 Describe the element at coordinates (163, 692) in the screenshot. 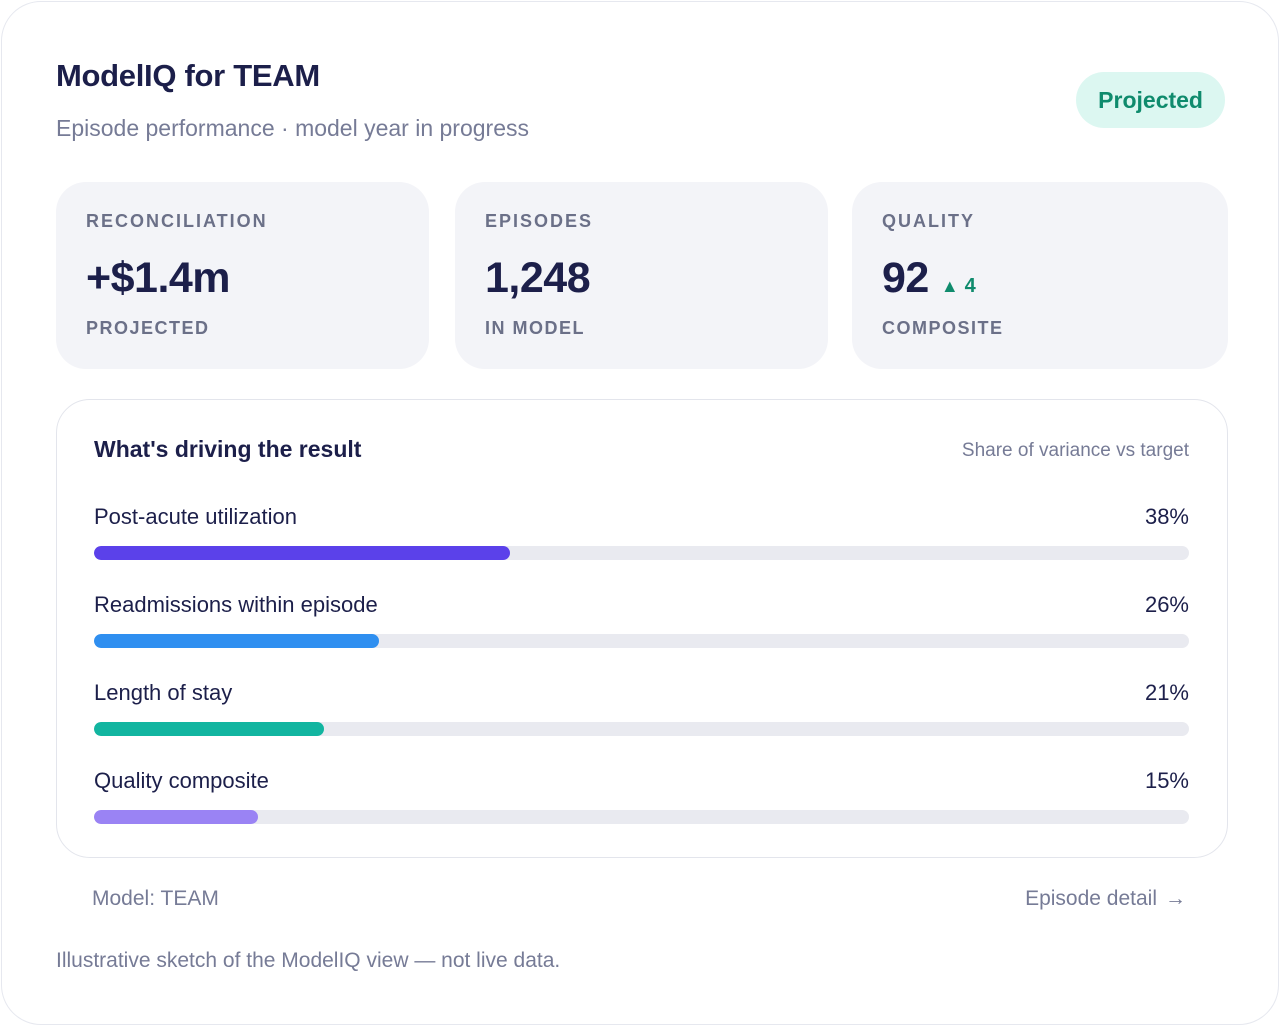

I see `driver-label: Length of stay` at that location.